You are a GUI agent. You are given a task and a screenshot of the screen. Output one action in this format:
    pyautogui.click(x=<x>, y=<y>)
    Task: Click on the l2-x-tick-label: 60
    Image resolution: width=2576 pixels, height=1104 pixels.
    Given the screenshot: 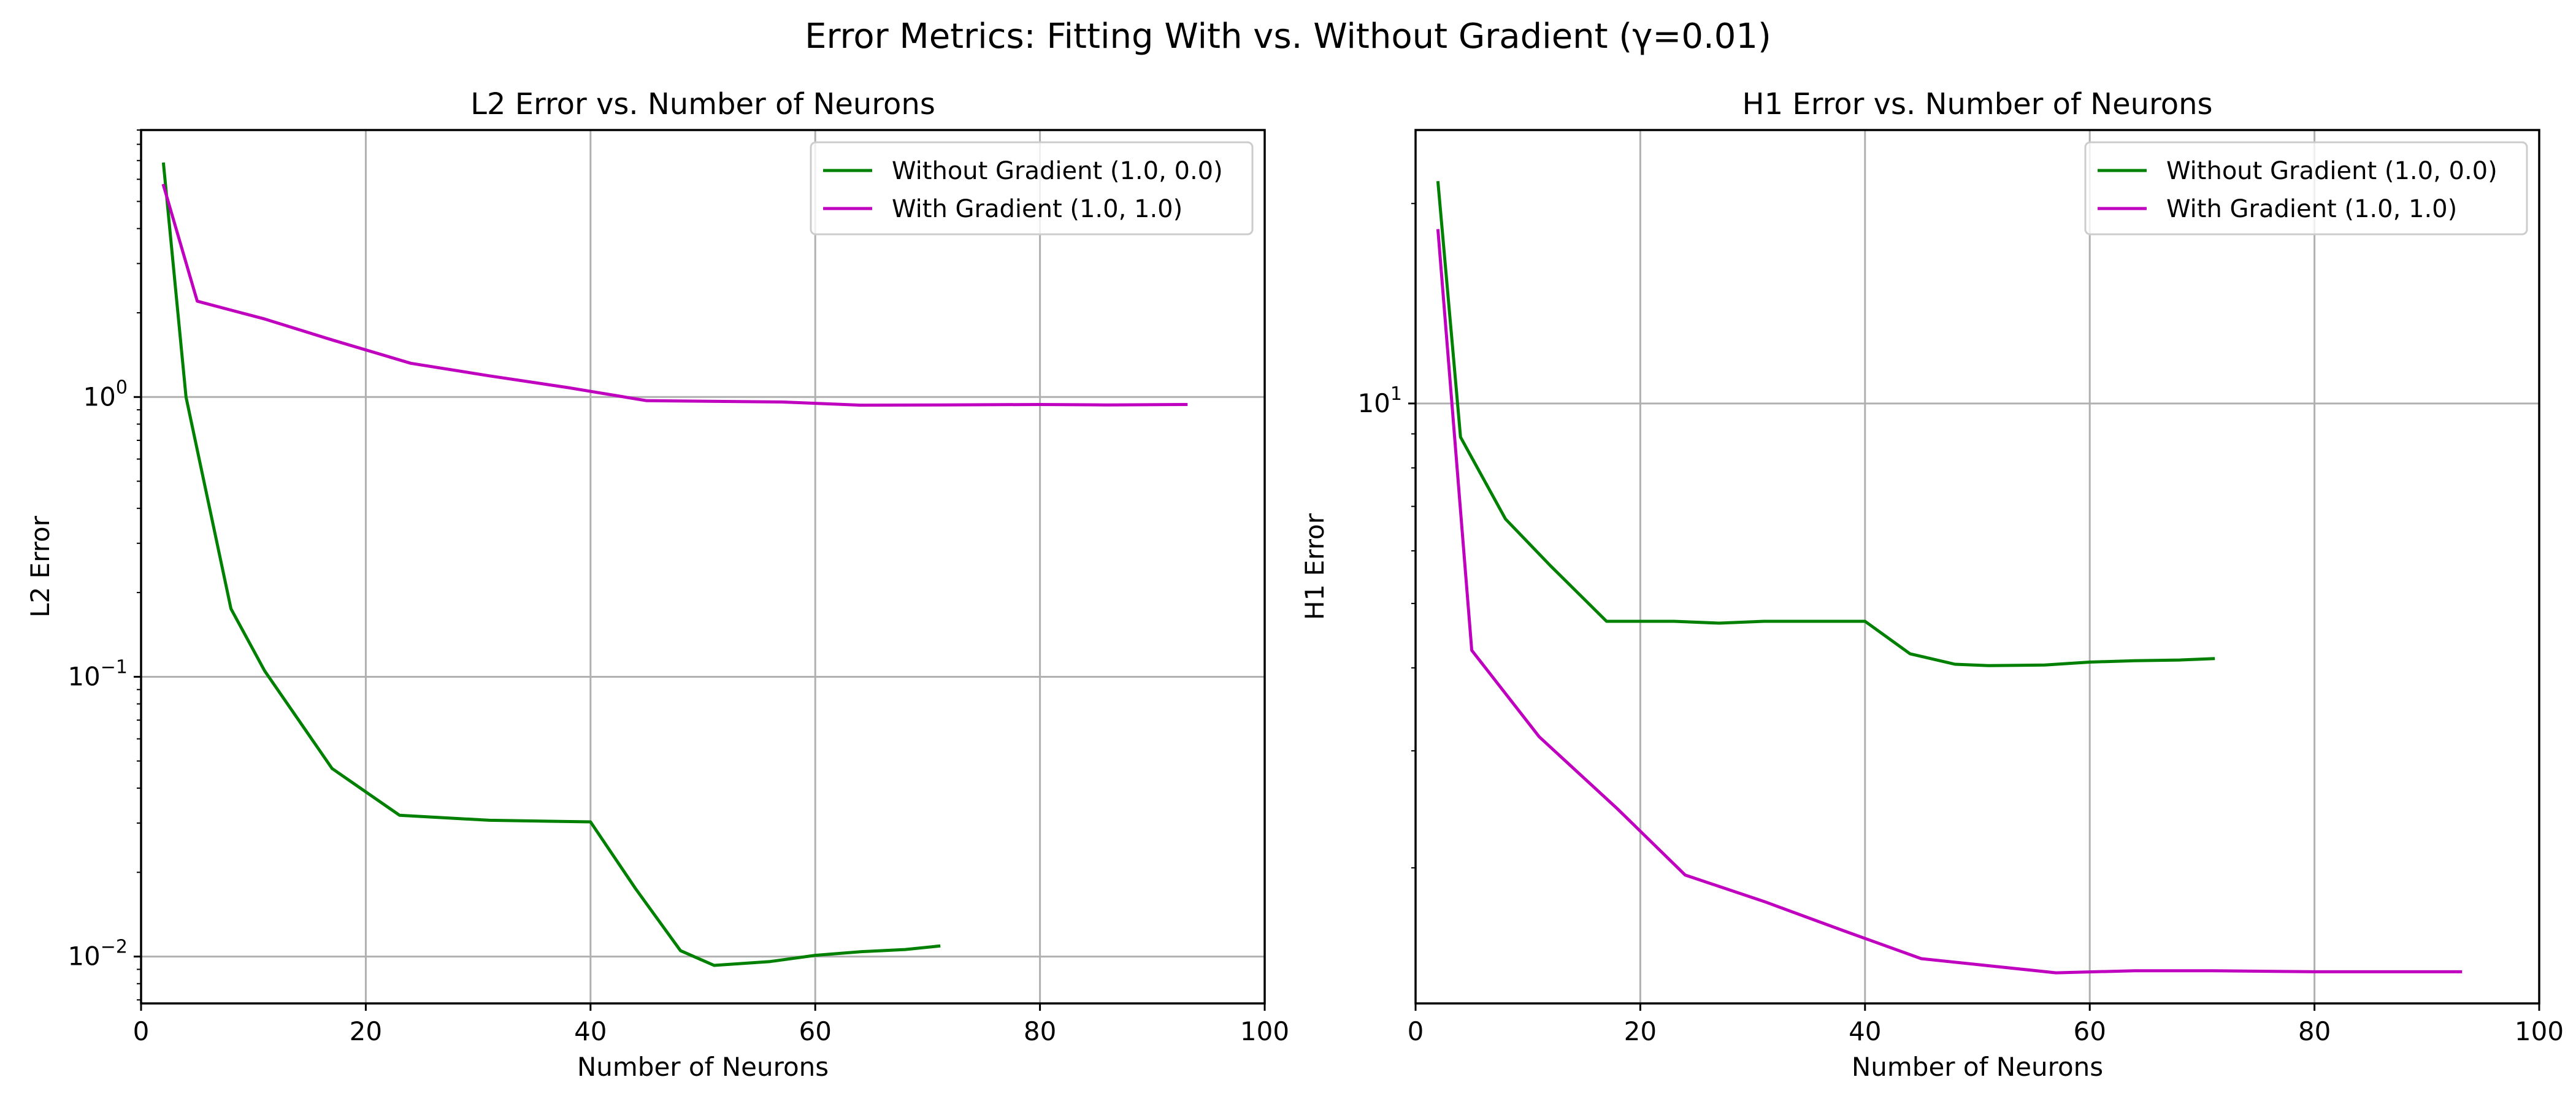 What is the action you would take?
    pyautogui.click(x=815, y=1031)
    